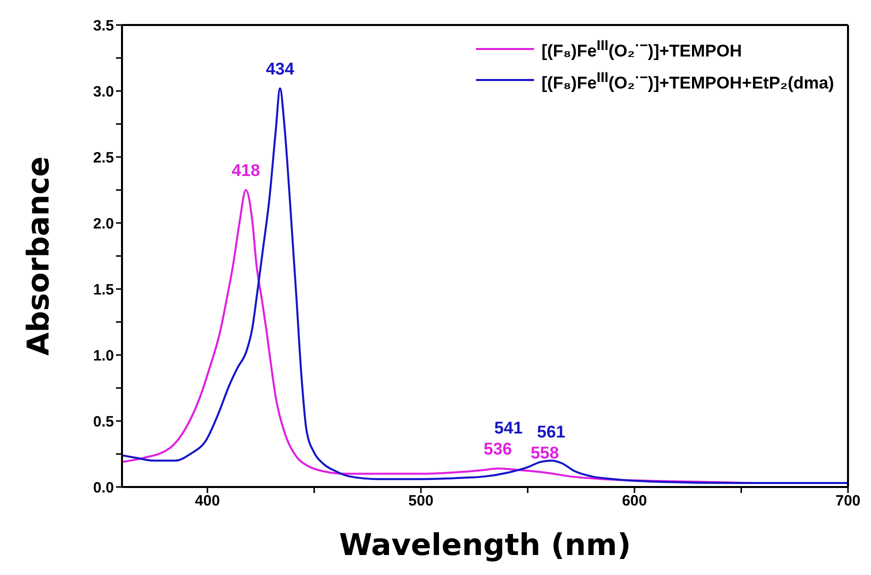 The width and height of the screenshot is (871, 575). I want to click on x-tick-label: 600, so click(634, 501).